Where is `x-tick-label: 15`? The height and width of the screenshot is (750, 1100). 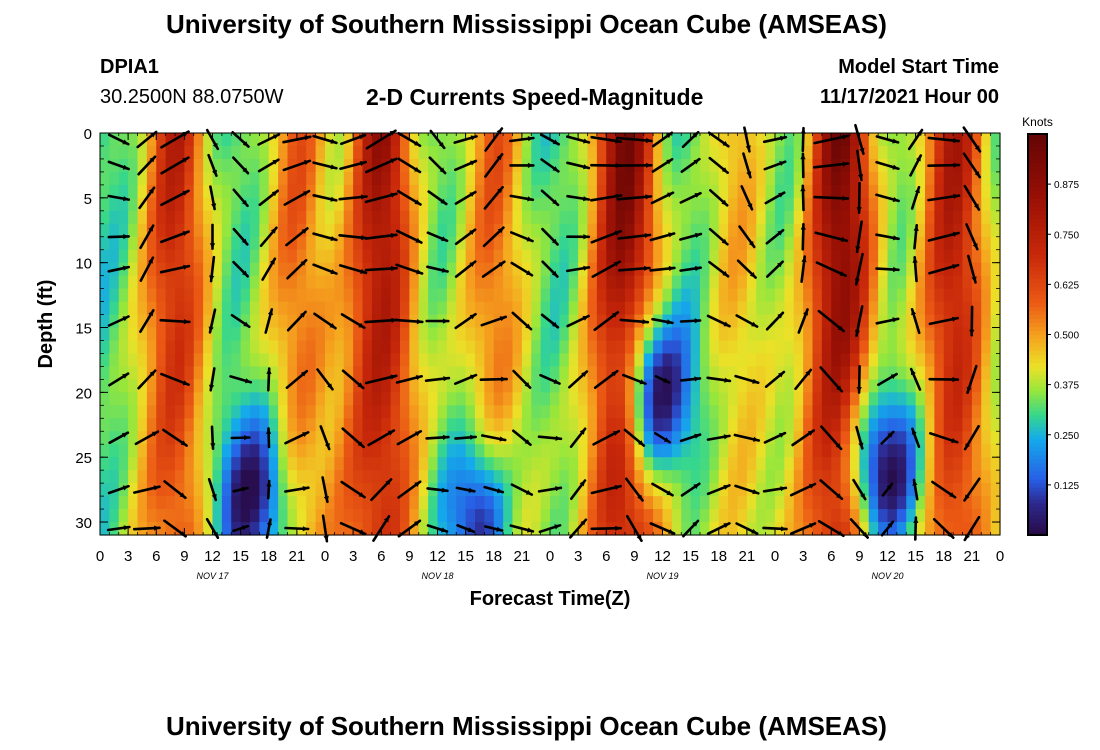
x-tick-label: 15 is located at coordinates (465, 556).